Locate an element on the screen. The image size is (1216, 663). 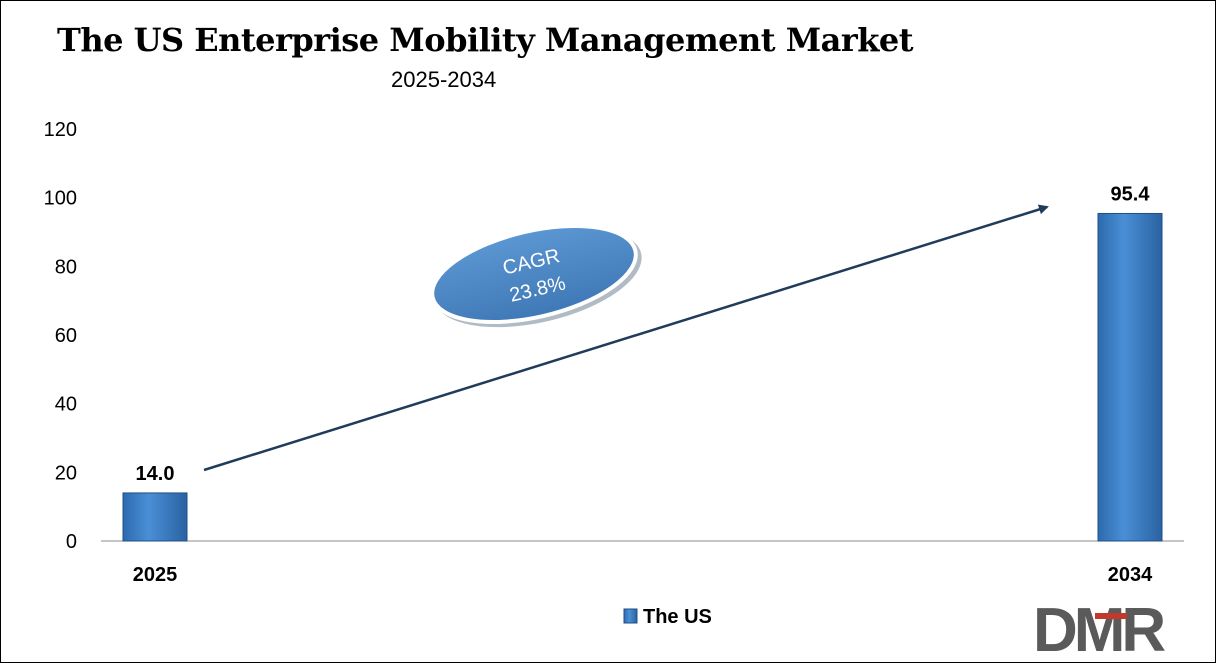
legend-swatch is located at coordinates (630, 616).